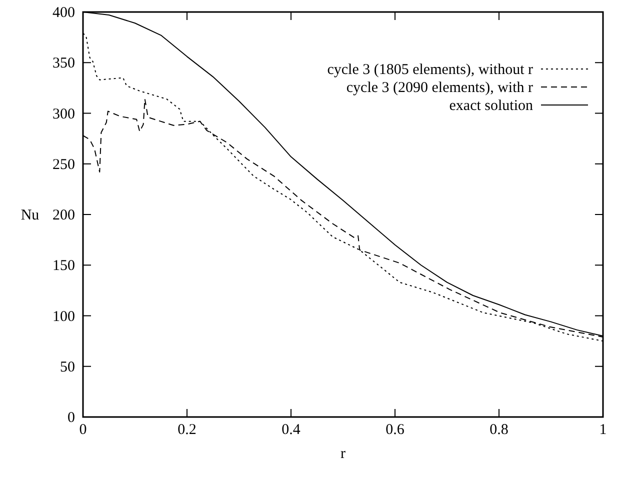  I want to click on y-tick-label: 300, so click(63, 114).